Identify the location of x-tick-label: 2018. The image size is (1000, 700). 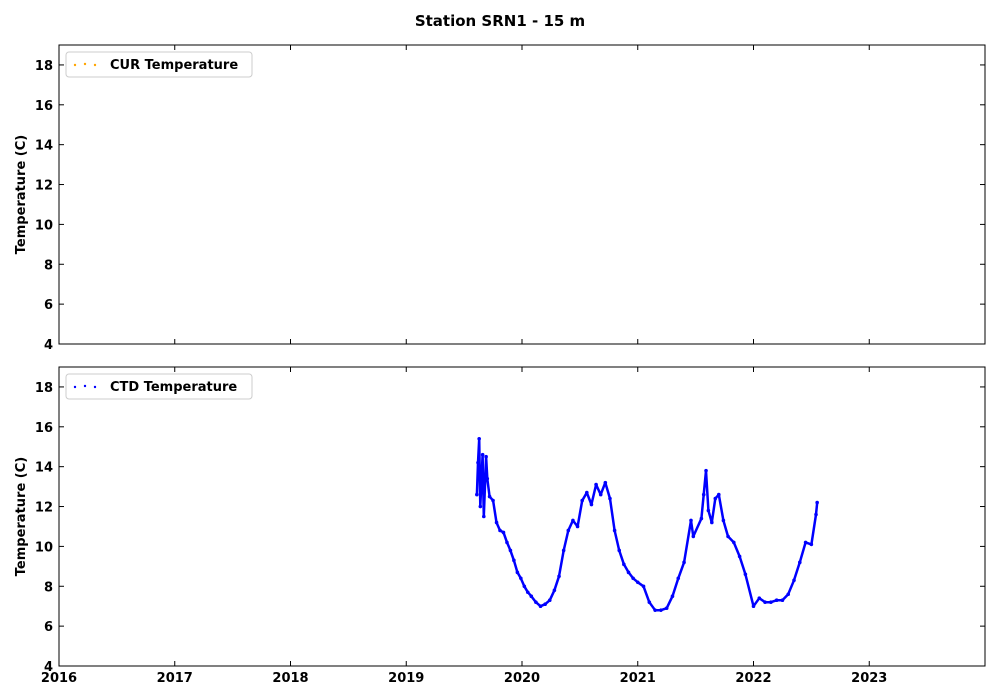
(290, 678).